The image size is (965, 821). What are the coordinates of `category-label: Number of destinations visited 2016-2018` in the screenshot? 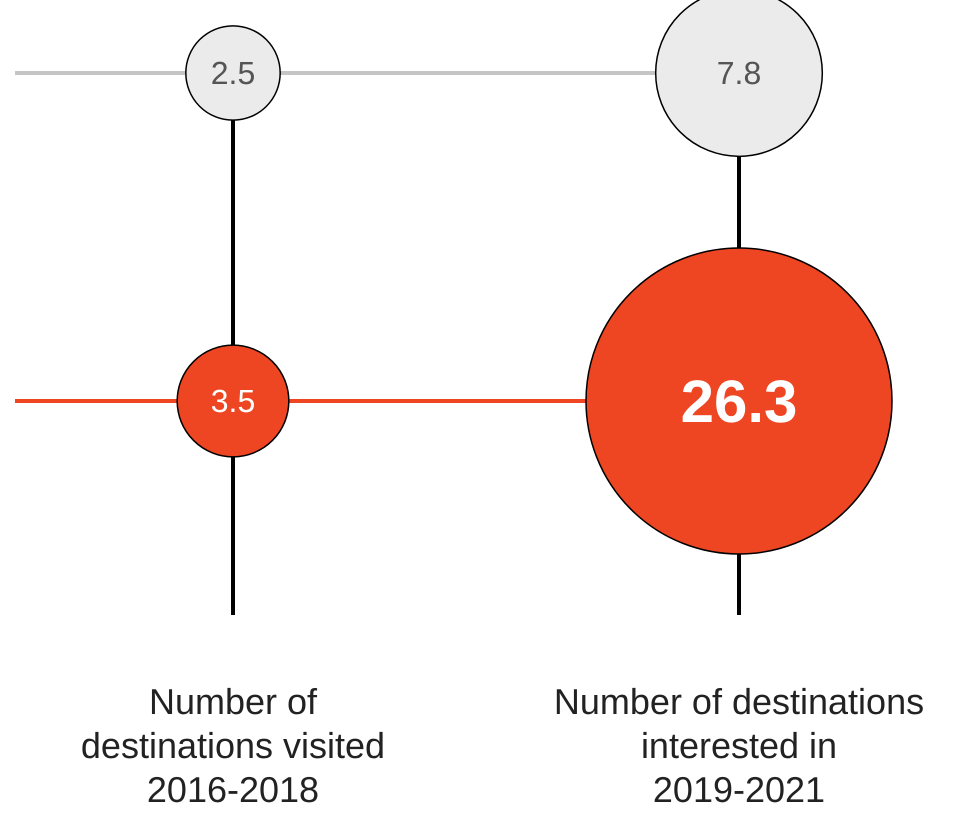 It's located at (233, 745).